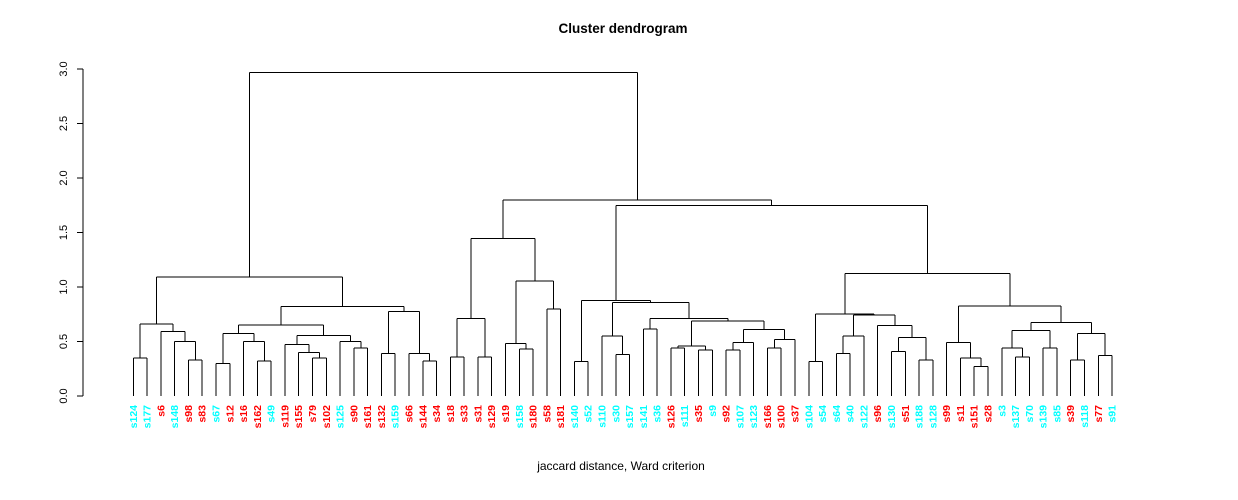 The height and width of the screenshot is (500, 1238). I want to click on leaf-label: s104, so click(809, 417).